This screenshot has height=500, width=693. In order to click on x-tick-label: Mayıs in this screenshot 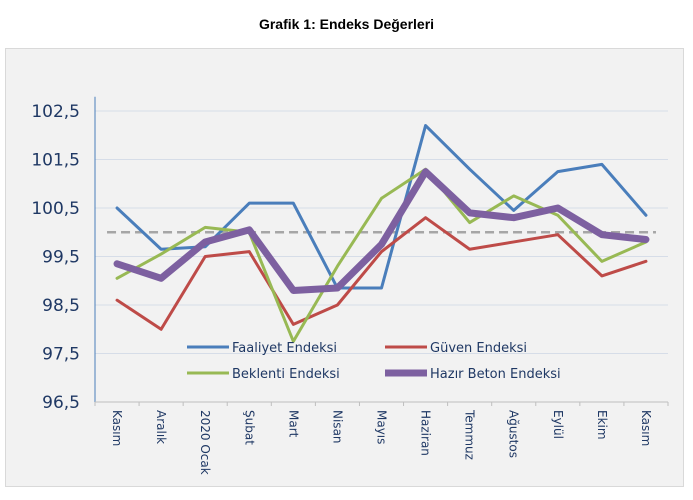, I will do `click(382, 427)`.